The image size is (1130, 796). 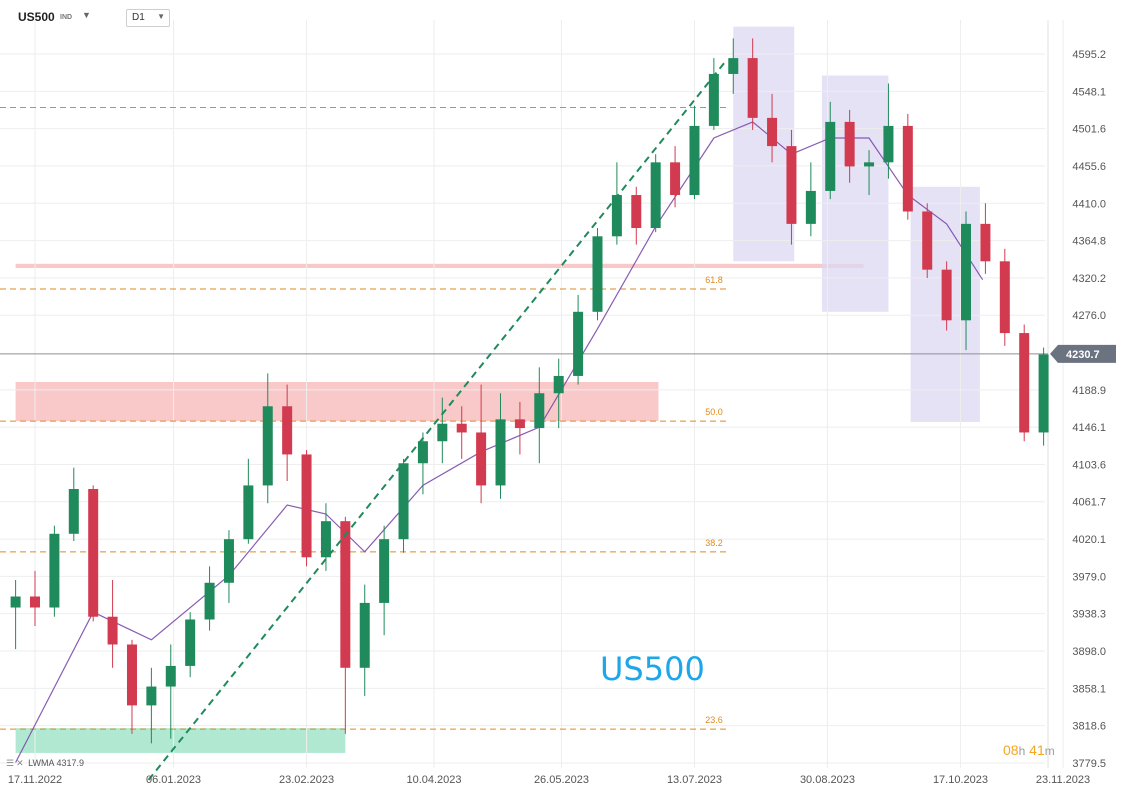 What do you see at coordinates (70, 763) in the screenshot?
I see `indicator-value: 4317.9` at bounding box center [70, 763].